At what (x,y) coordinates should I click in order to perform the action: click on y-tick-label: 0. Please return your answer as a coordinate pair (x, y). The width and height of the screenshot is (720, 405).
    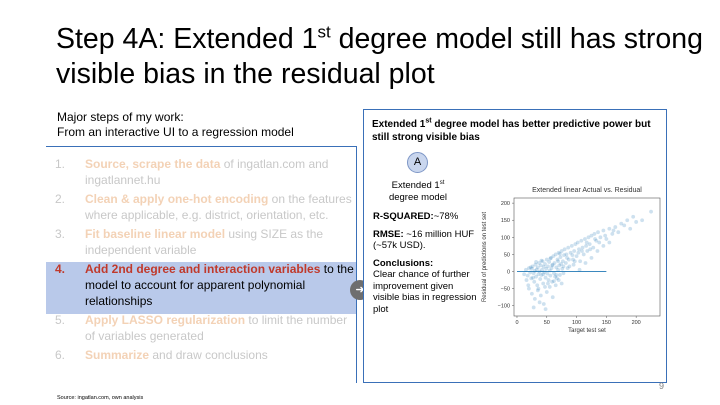
    Looking at the image, I should click on (508, 273).